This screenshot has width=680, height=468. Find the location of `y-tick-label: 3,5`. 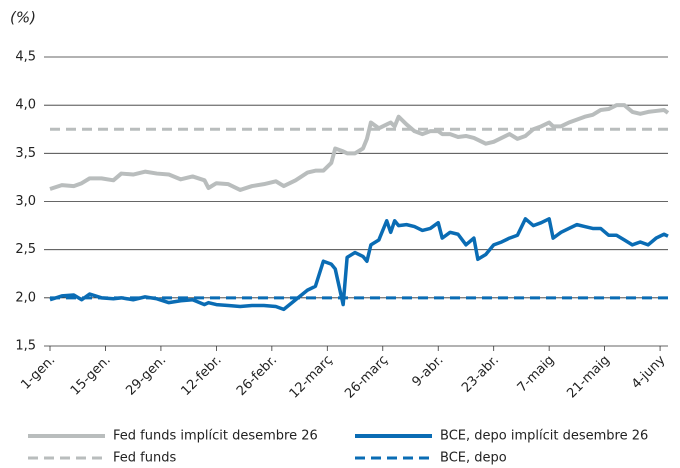

y-tick-label: 3,5 is located at coordinates (25, 153).